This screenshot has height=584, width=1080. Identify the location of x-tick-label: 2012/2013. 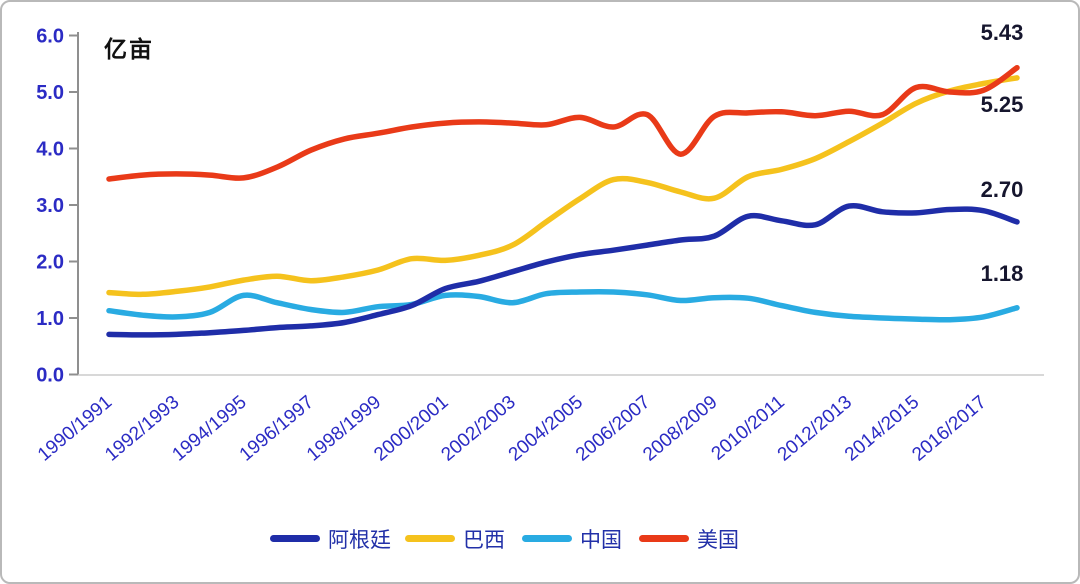
(815, 429).